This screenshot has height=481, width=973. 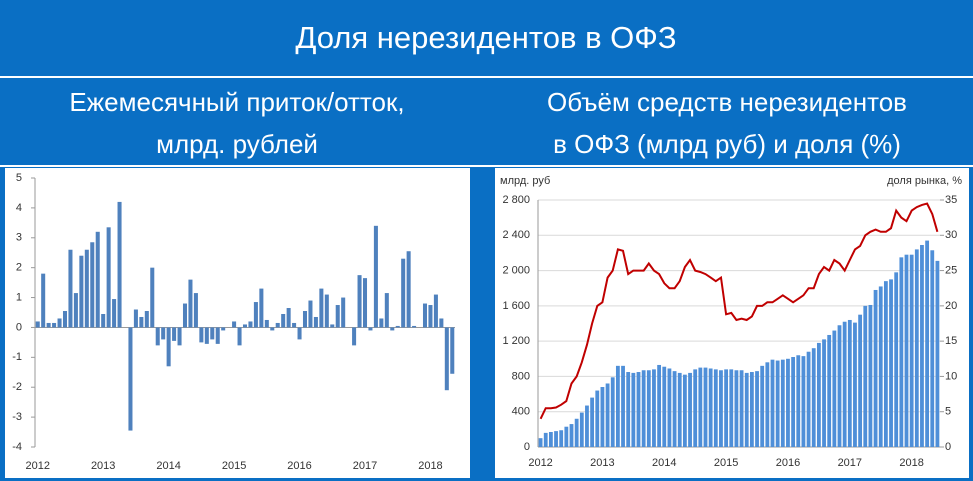 I want to click on x-tick-label: 2015, so click(x=726, y=463).